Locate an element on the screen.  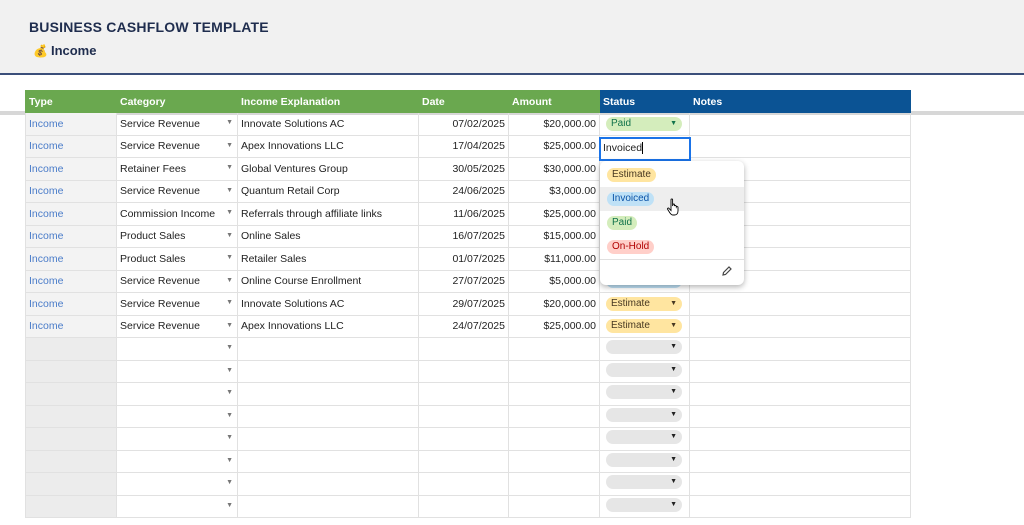
pencil-icon is located at coordinates (727, 271).